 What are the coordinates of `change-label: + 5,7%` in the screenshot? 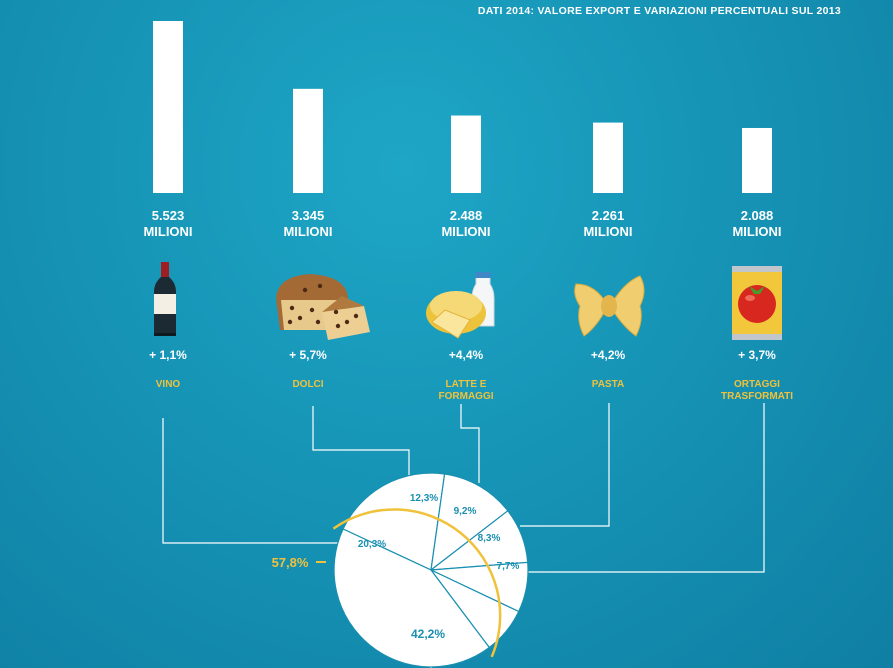 It's located at (308, 355).